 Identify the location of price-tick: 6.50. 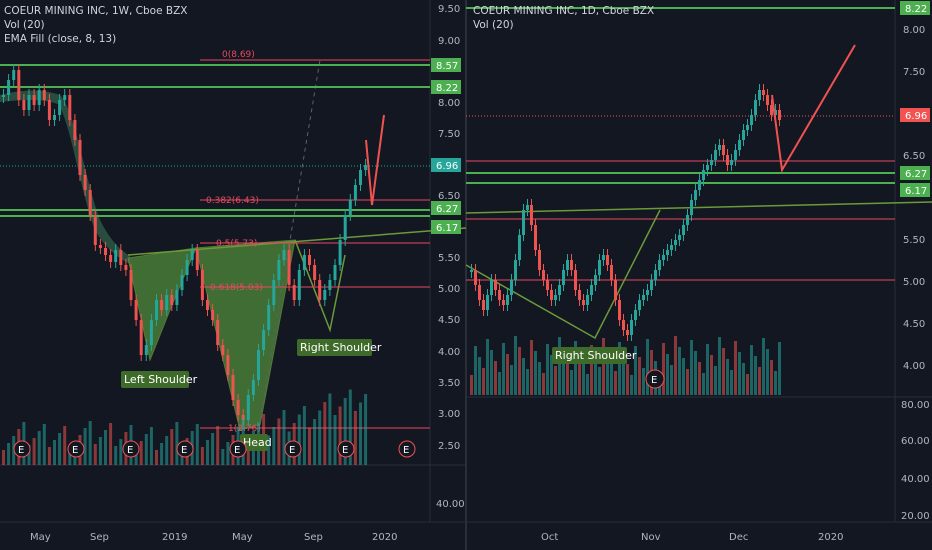
(914, 156).